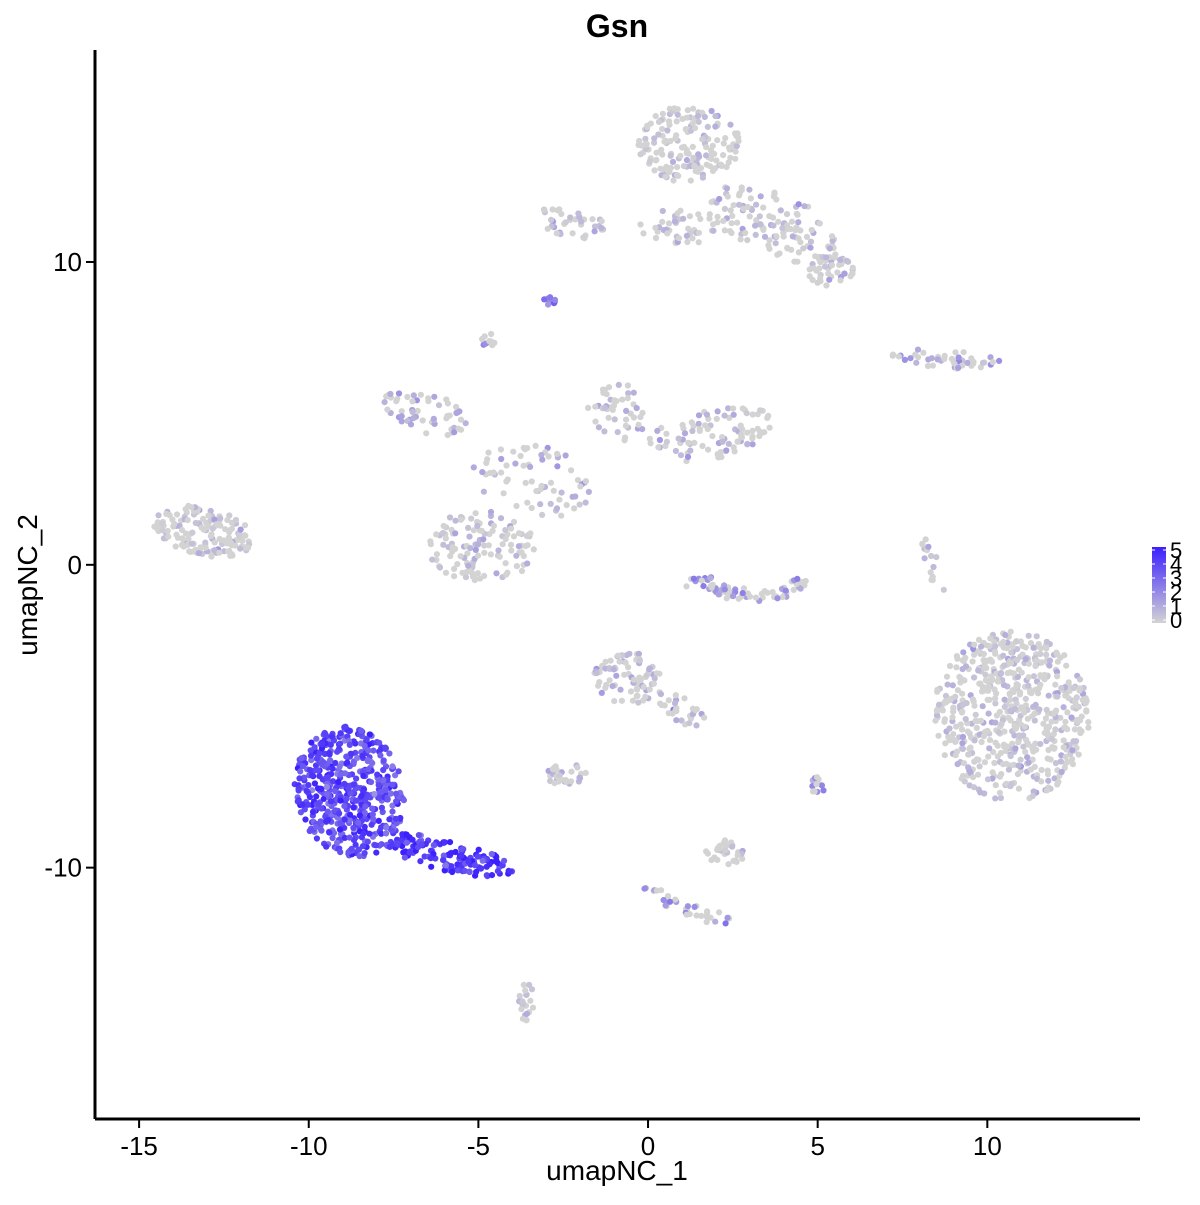  Describe the element at coordinates (309, 1146) in the screenshot. I see `x-tick-label: -10` at that location.